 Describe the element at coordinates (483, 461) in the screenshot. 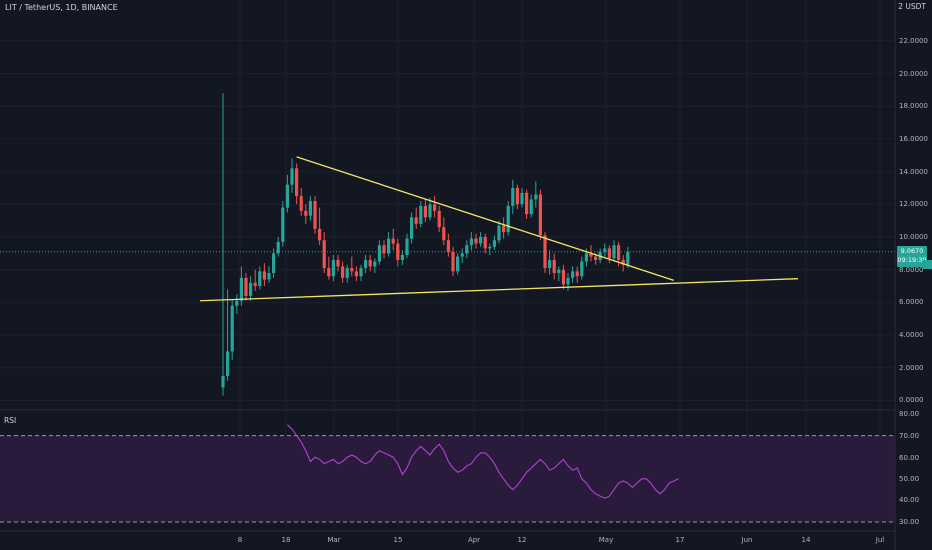

I see `rsi-line` at that location.